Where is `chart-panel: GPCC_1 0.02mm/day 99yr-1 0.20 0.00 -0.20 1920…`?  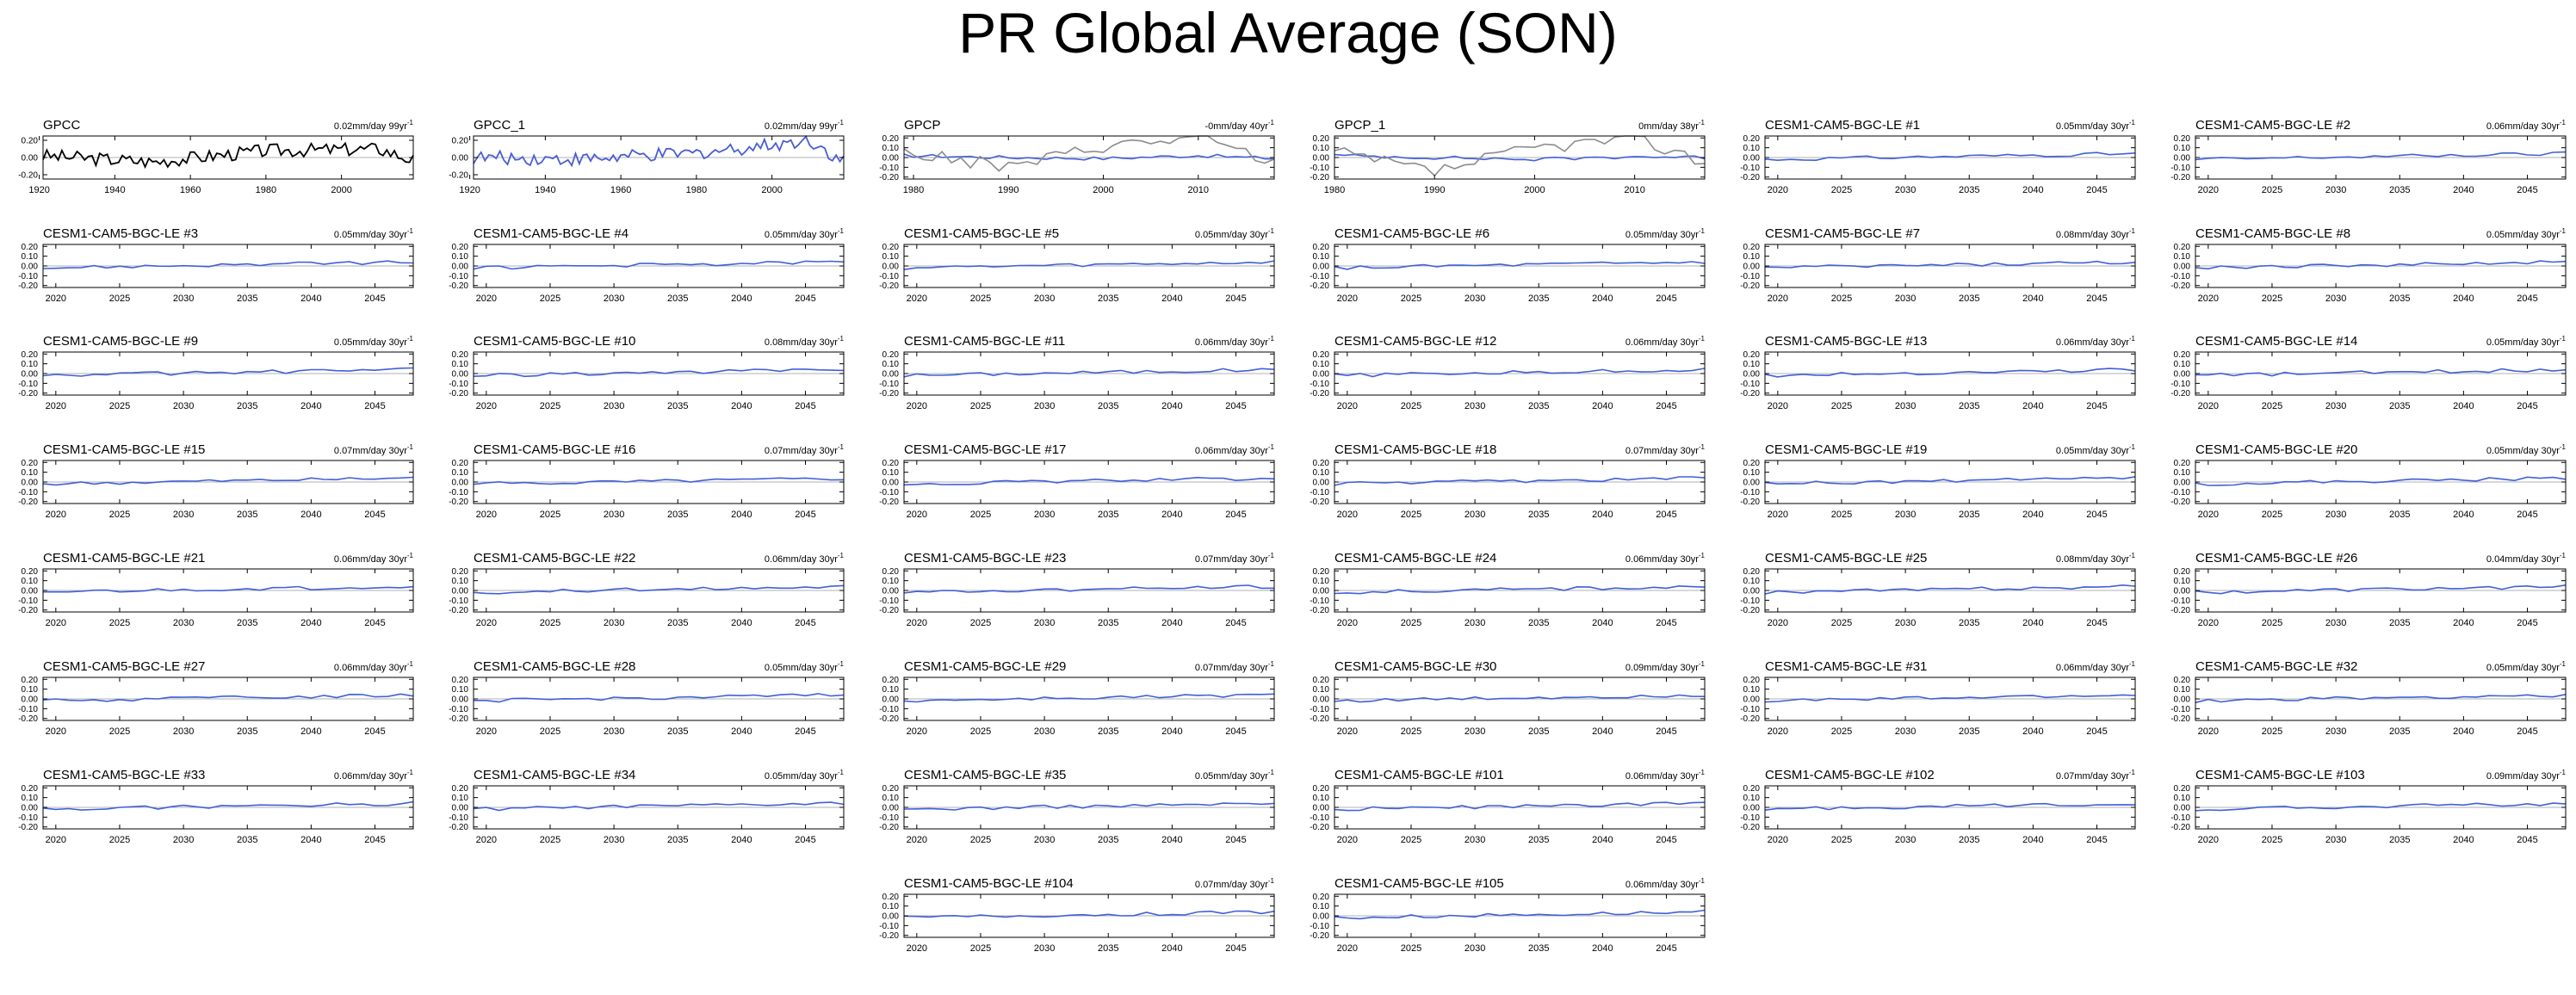
chart-panel: GPCC_1 0.02mm/day 99yr-1 0.20 0.00 -0.20 1920… is located at coordinates (647, 157).